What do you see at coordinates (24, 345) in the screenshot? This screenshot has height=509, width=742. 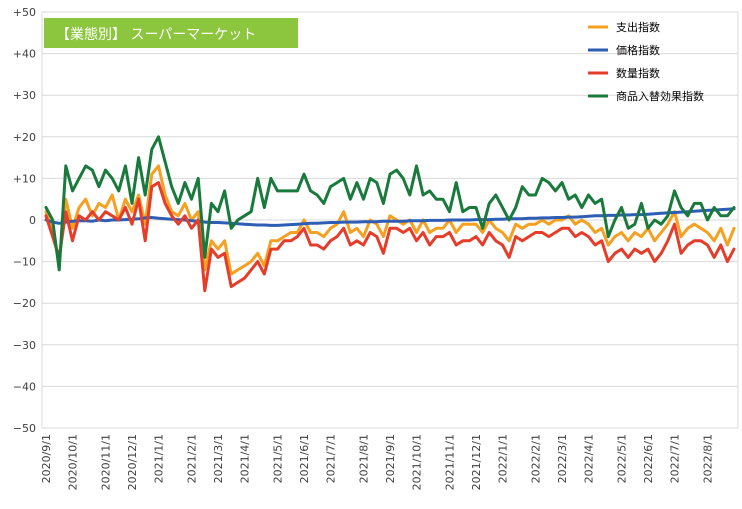 I see `y-tick-label: −30` at bounding box center [24, 345].